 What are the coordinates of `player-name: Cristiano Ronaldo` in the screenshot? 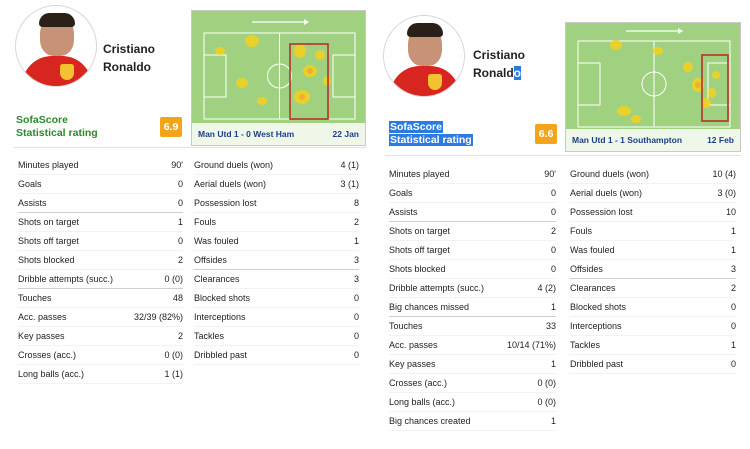 It's located at (499, 64).